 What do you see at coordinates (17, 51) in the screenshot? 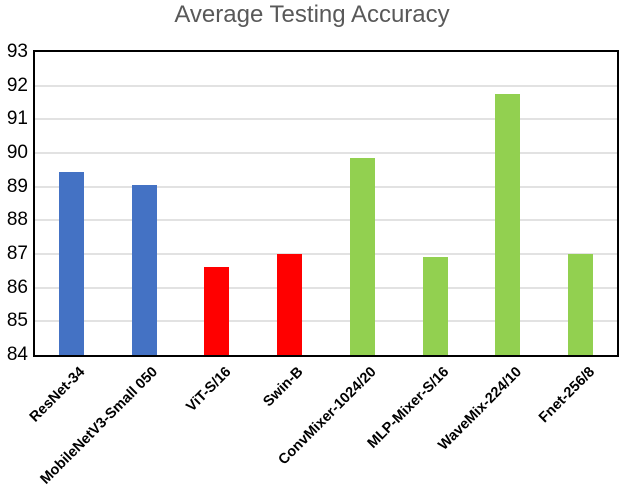
I see `y-tick-label: 93` at bounding box center [17, 51].